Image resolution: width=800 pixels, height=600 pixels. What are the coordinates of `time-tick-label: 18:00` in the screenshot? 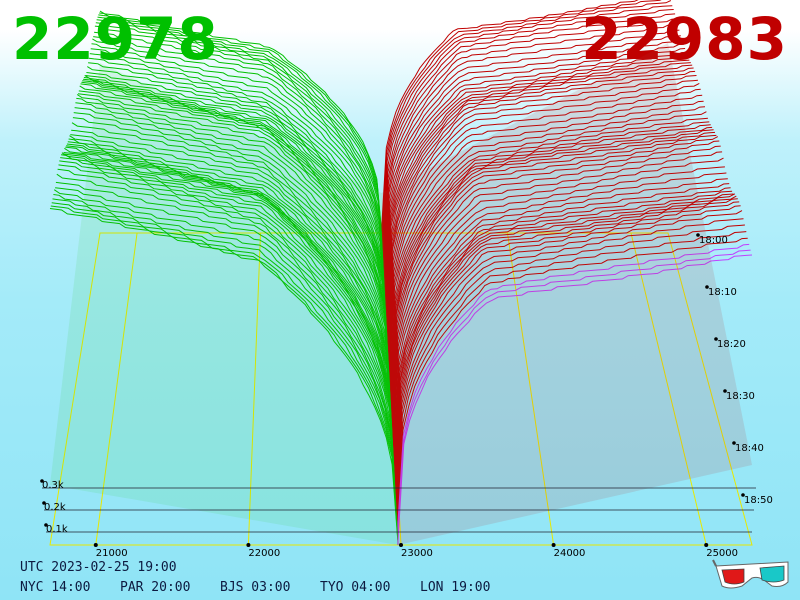 It's located at (713, 240).